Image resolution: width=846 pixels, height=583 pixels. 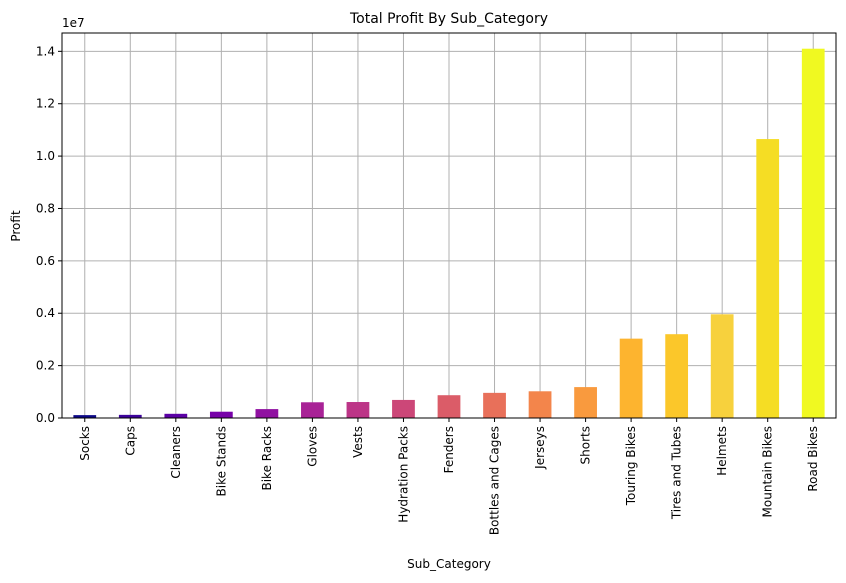 What do you see at coordinates (45, 208) in the screenshot?
I see `y-tick-label: 0.8` at bounding box center [45, 208].